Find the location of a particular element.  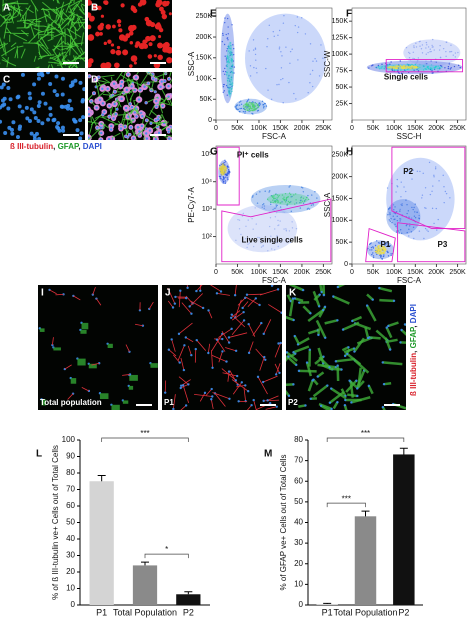

texture is located at coordinates (222, 347).